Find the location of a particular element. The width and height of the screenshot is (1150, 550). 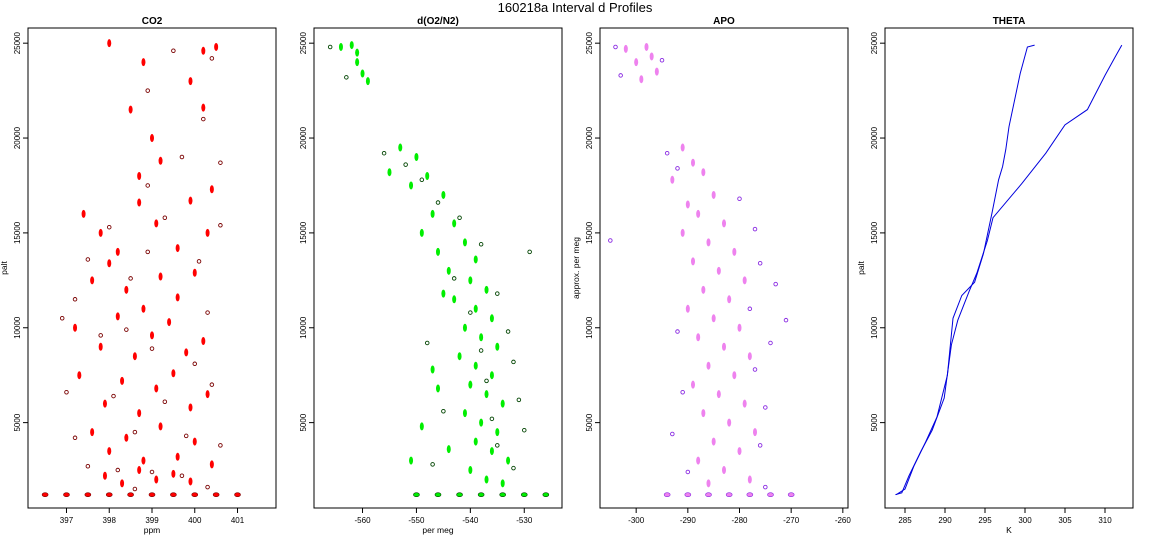

y-tick-label: 15000 is located at coordinates (874, 232).